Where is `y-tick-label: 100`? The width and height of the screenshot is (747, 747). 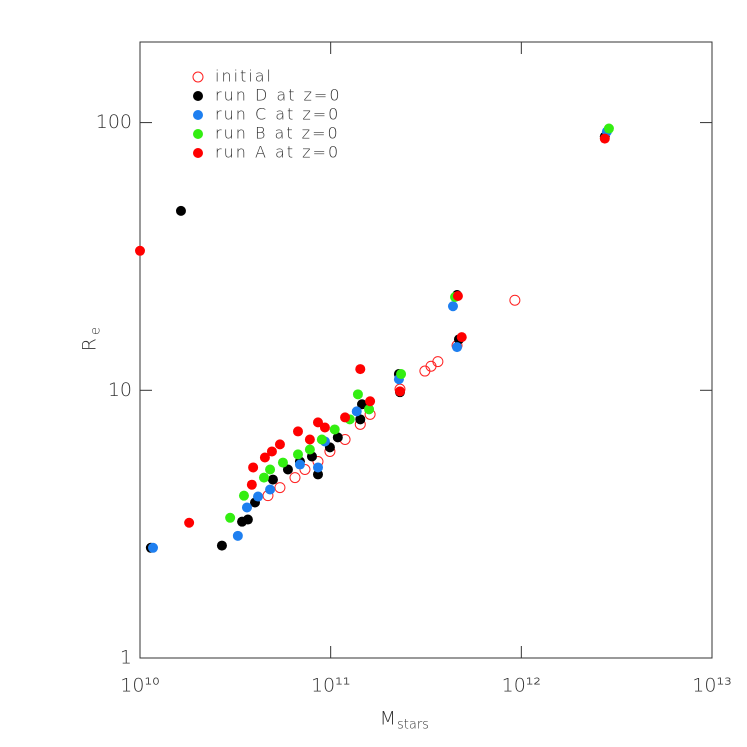
y-tick-label: 100 is located at coordinates (114, 122).